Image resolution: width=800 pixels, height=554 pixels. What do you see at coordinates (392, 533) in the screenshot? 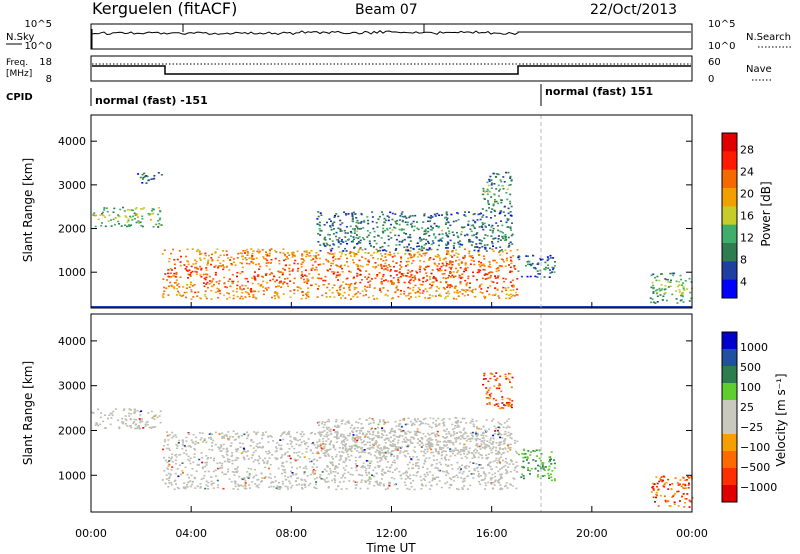
I see `x-tick-label: 12:00` at bounding box center [392, 533].